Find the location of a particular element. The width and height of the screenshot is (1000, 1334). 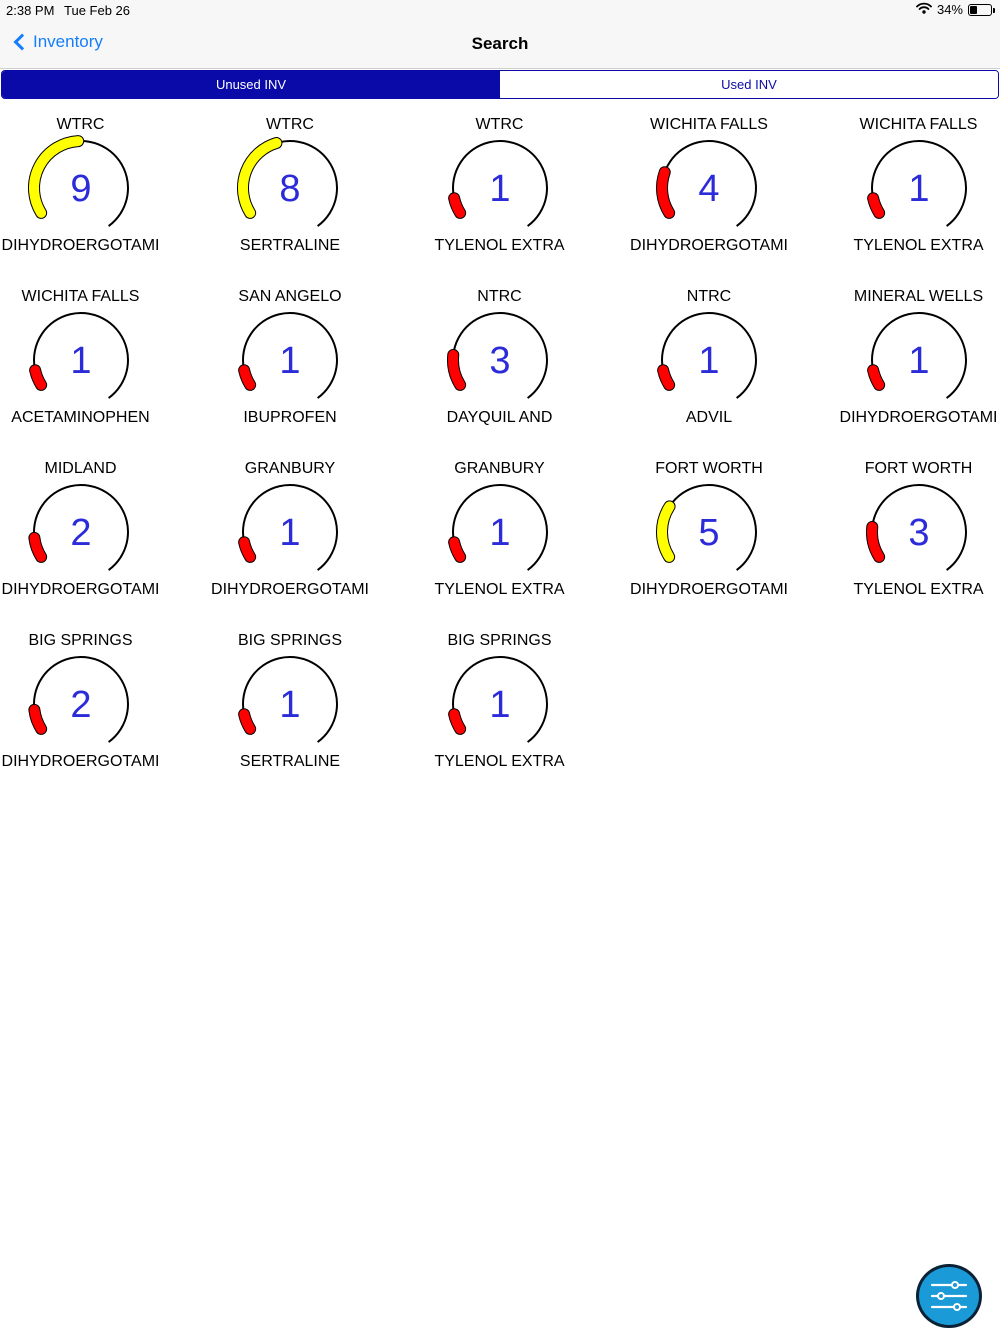

inventory-gauge-tile: WTRC 8 SERTRALINE is located at coordinates (290, 190).